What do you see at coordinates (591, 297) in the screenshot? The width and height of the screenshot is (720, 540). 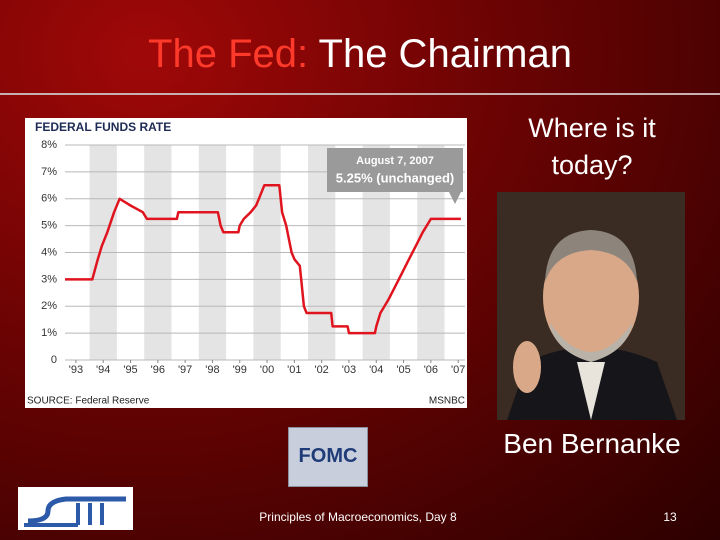 I see `portrait-face` at bounding box center [591, 297].